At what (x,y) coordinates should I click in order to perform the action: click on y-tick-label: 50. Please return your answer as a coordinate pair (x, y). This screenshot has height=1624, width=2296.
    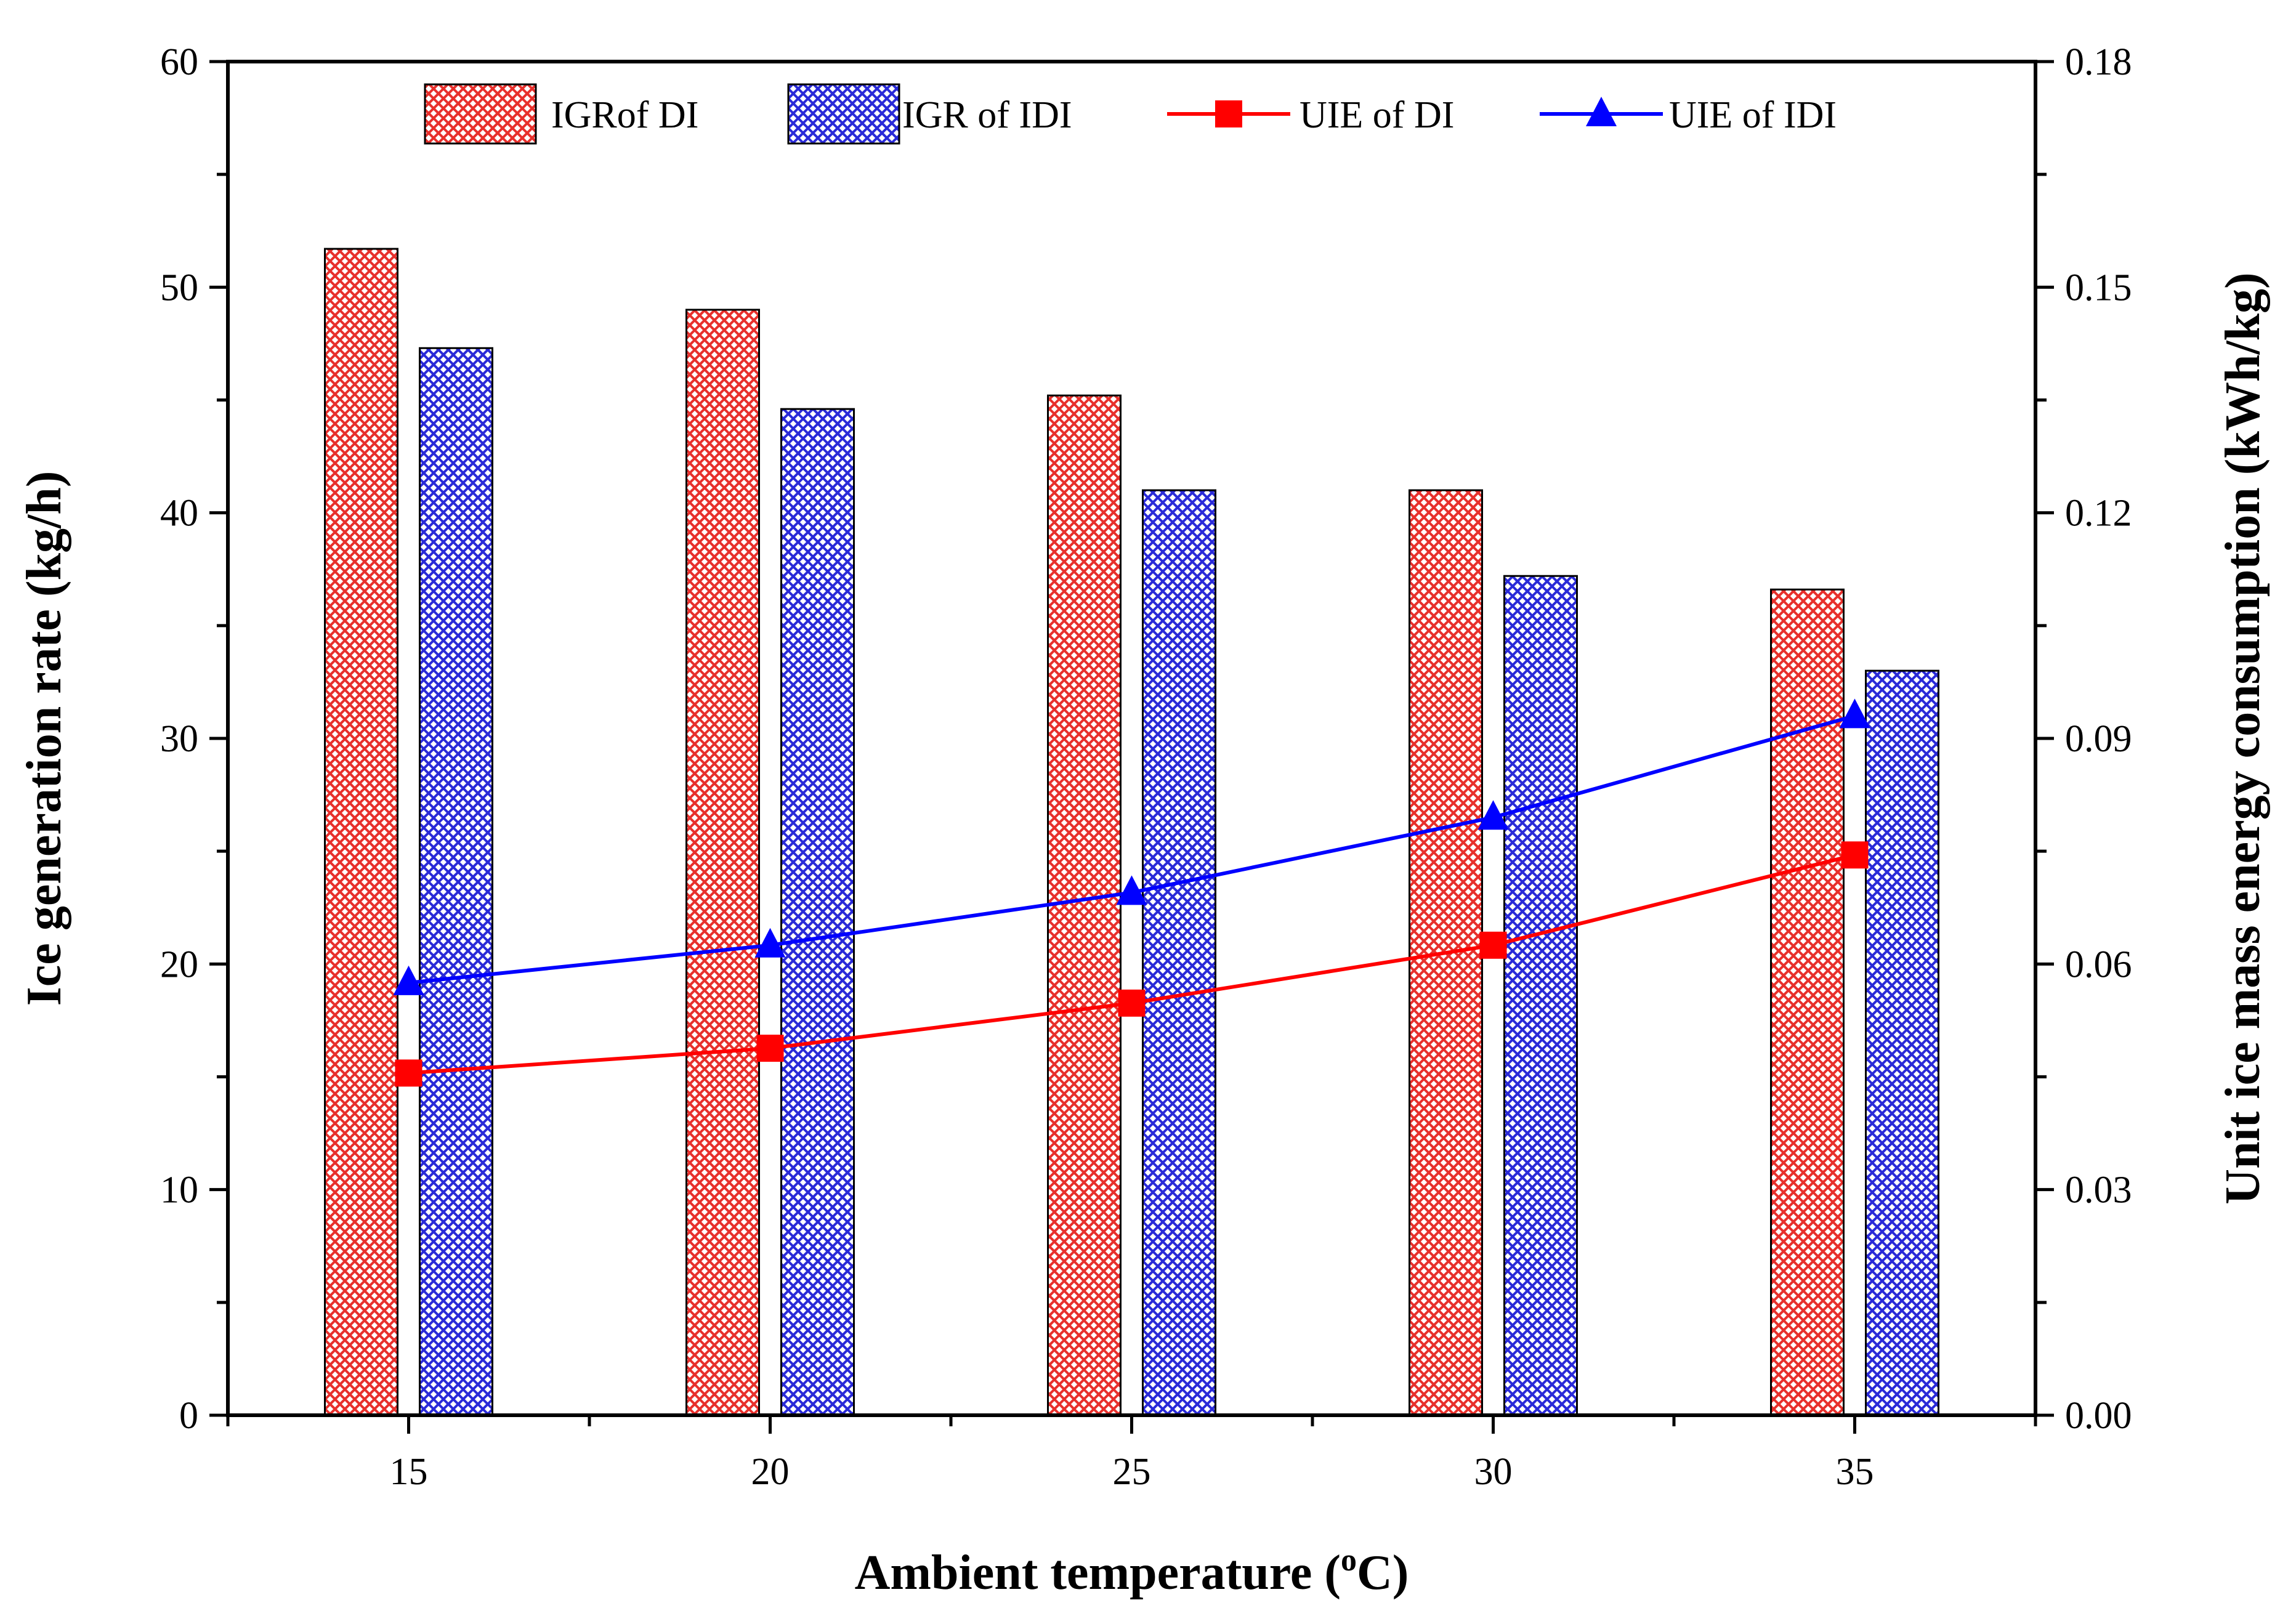
    Looking at the image, I should click on (179, 288).